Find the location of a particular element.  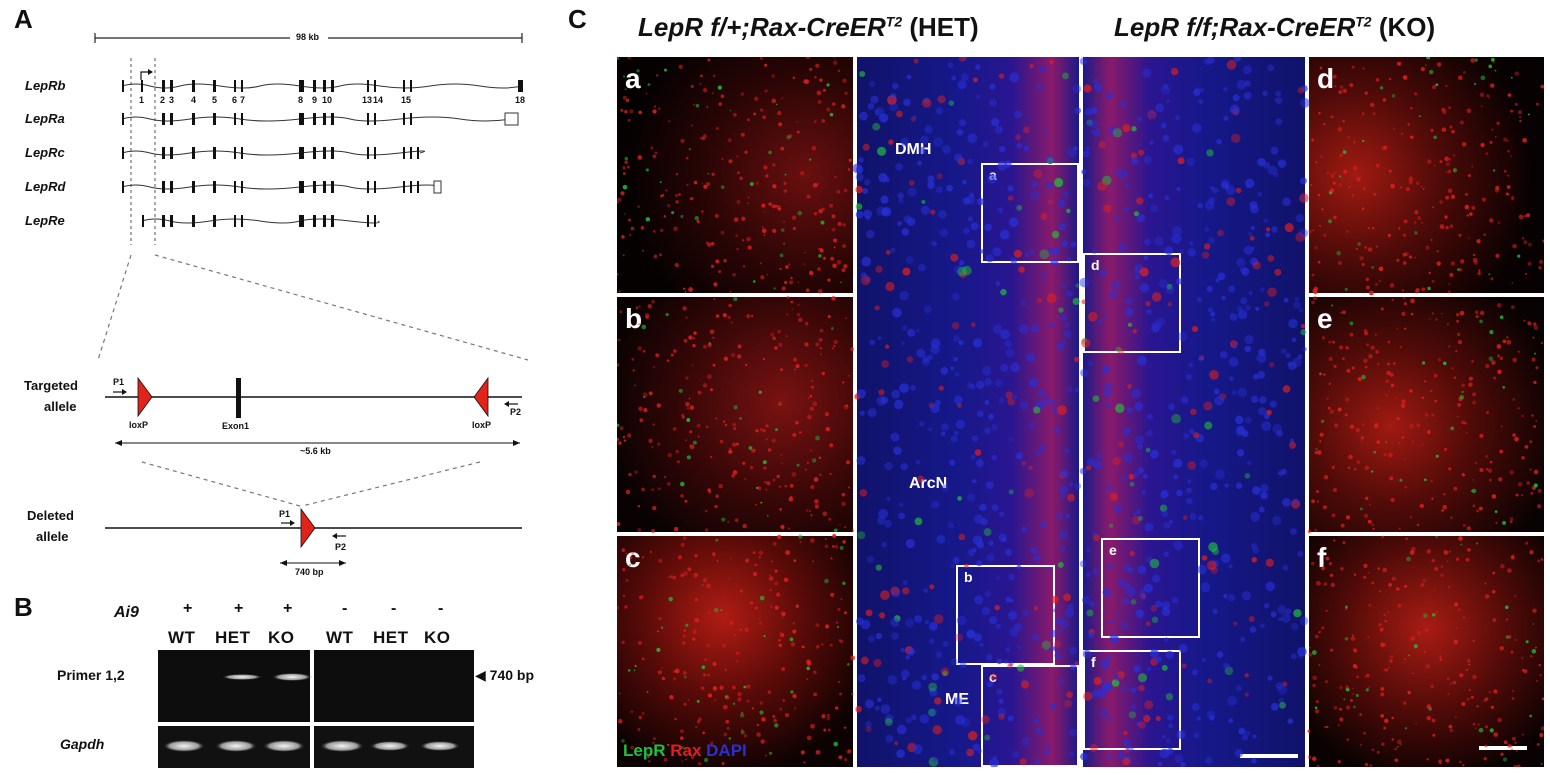

inset-letter: e is located at coordinates (1325, 318).